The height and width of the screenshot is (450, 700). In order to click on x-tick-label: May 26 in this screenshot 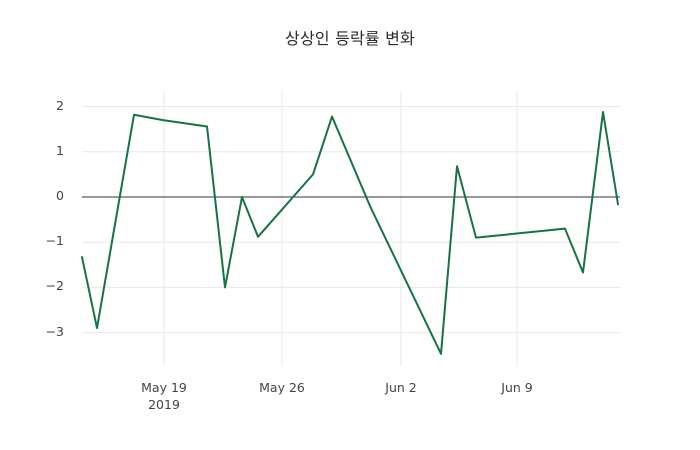, I will do `click(282, 387)`.